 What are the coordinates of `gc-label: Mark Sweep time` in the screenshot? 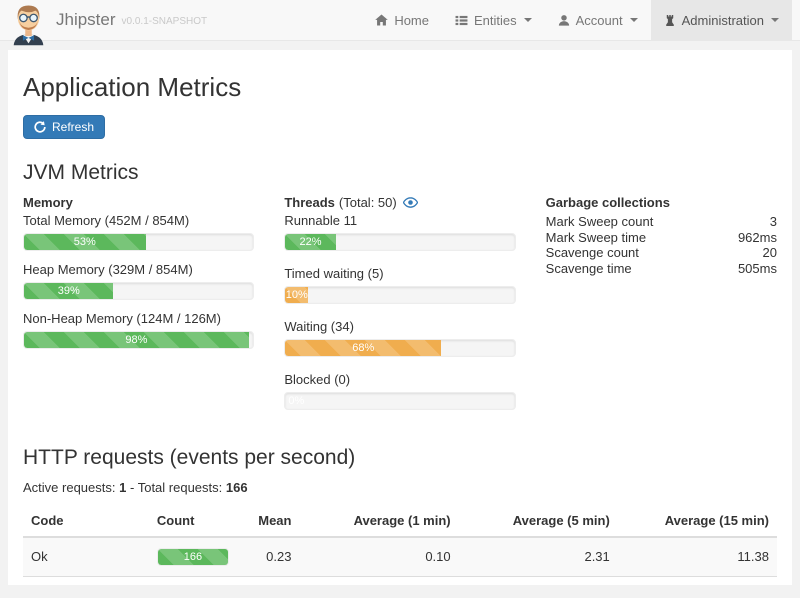 It's located at (596, 237).